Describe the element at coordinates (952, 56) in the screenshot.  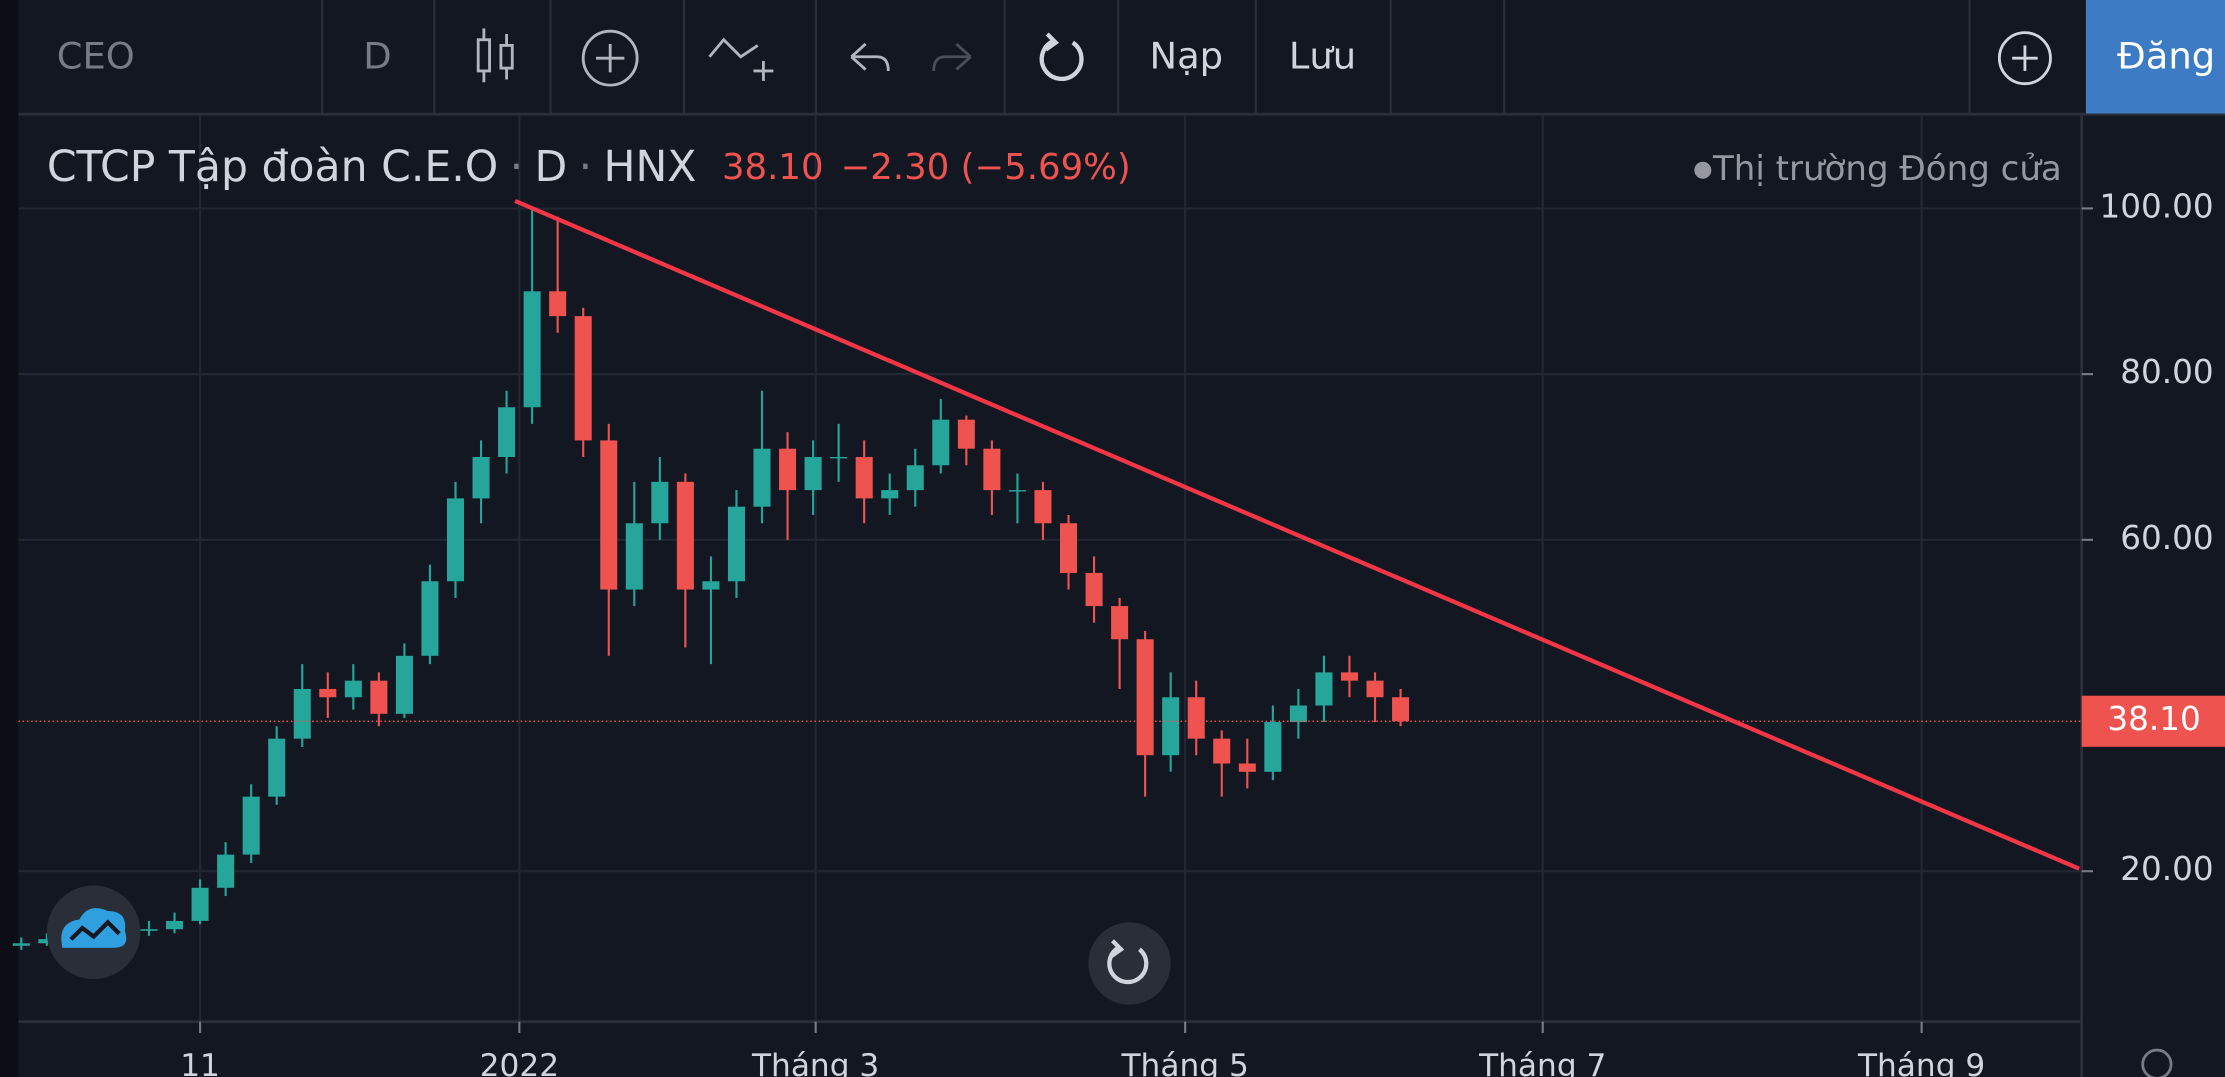
I see `redo-icon` at that location.